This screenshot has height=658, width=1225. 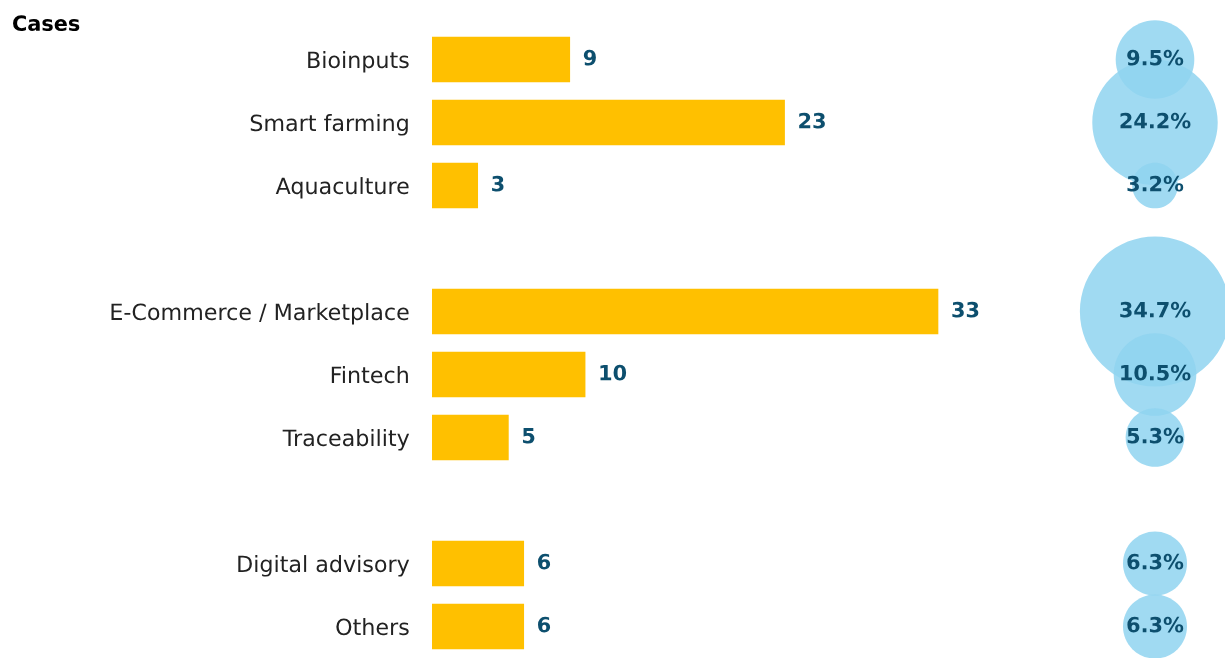 I want to click on y-tick-label: Digital advisory, so click(x=324, y=566).